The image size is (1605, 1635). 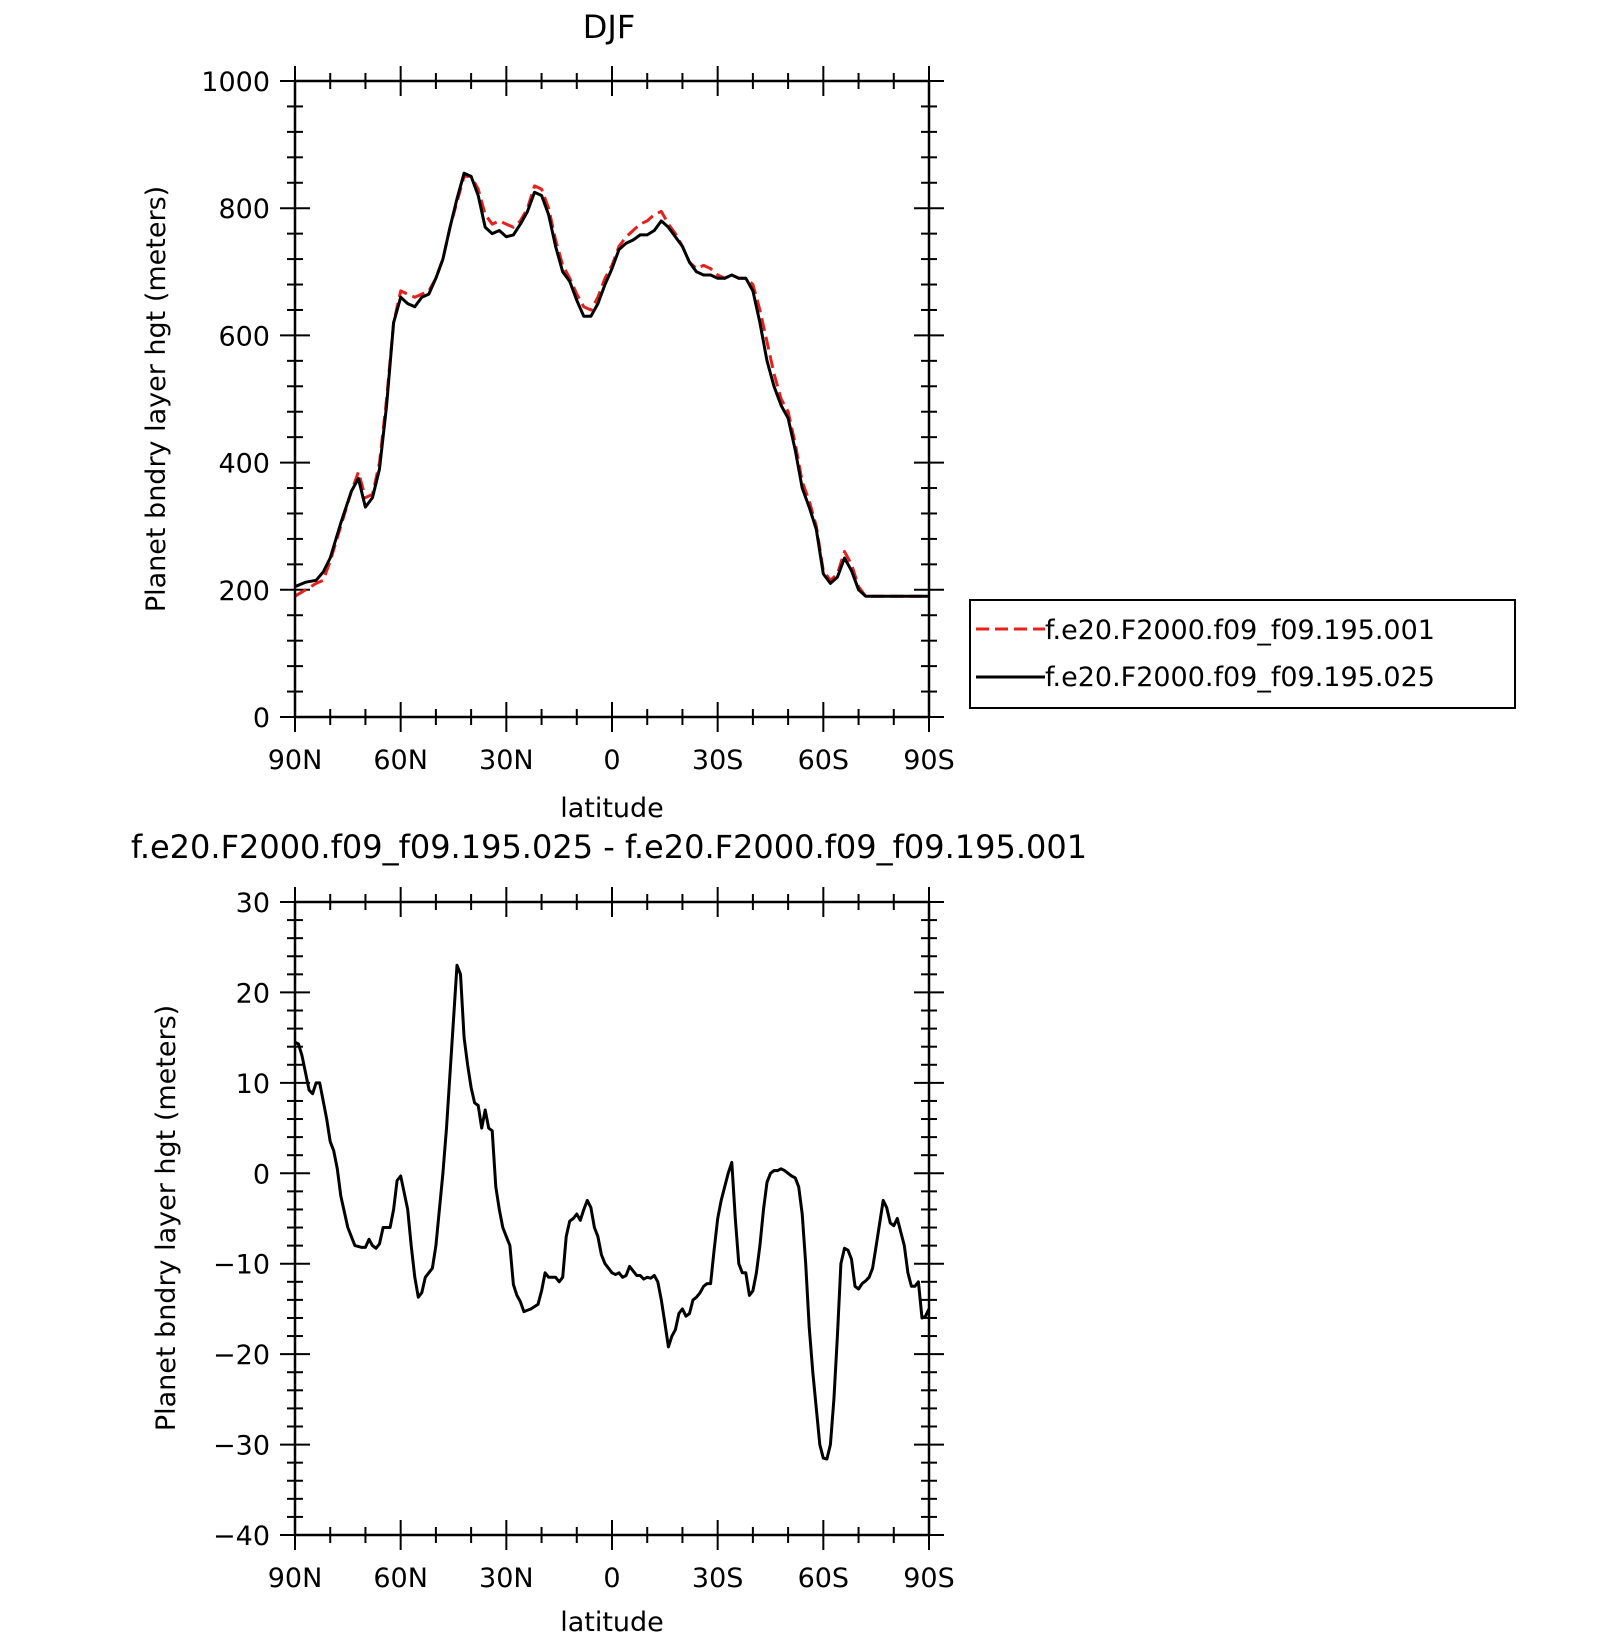 What do you see at coordinates (156, 399) in the screenshot?
I see `top-chart-ylabel: Planet bndry layer hgt (meters)` at bounding box center [156, 399].